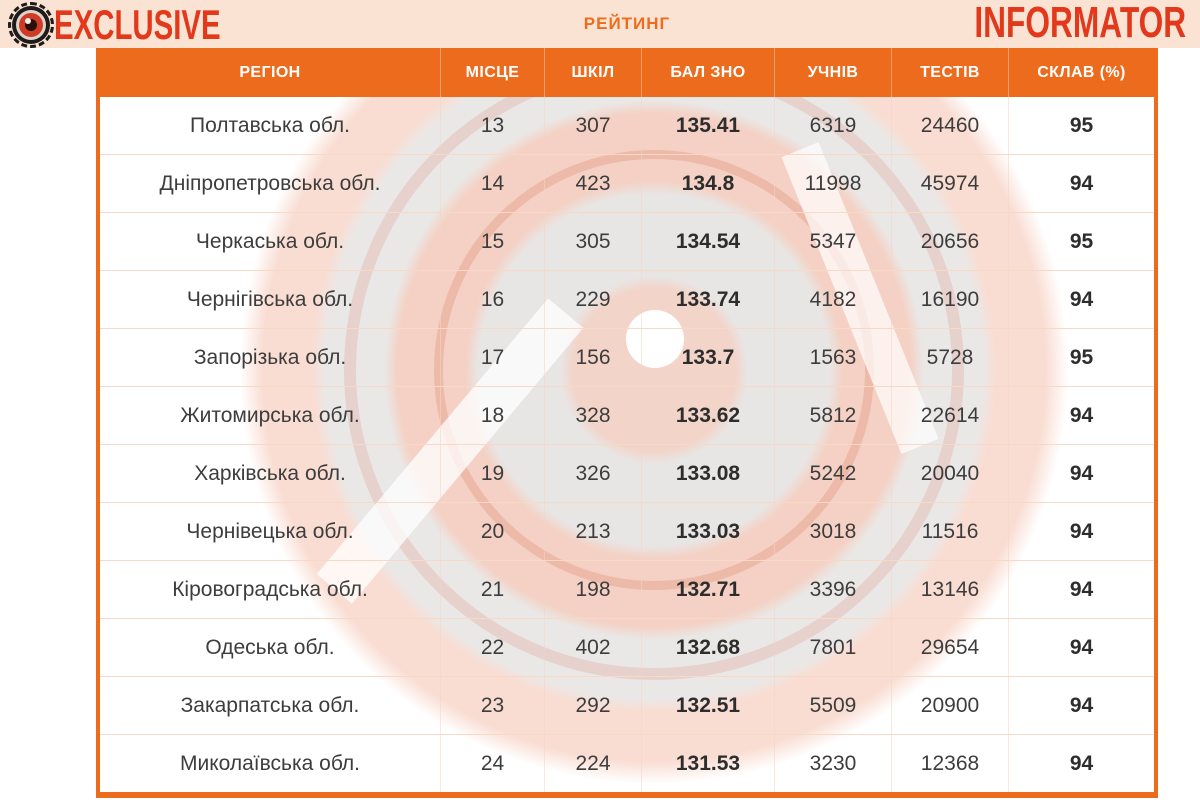 The image size is (1200, 800). I want to click on cell-score: 131.53, so click(707, 763).